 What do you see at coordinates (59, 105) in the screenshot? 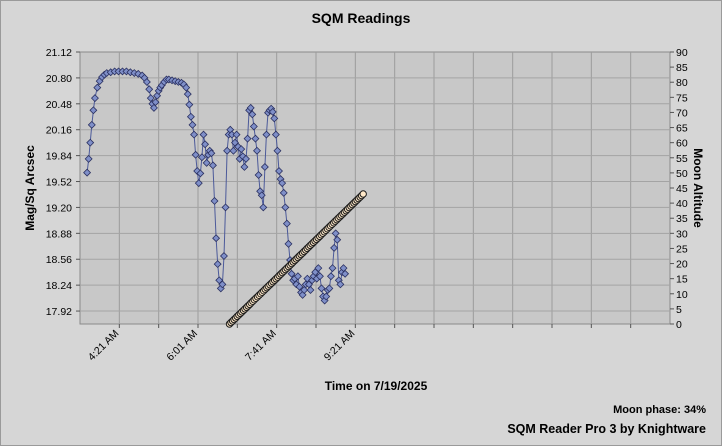
I see `y-tick-label: 20.48` at bounding box center [59, 105].